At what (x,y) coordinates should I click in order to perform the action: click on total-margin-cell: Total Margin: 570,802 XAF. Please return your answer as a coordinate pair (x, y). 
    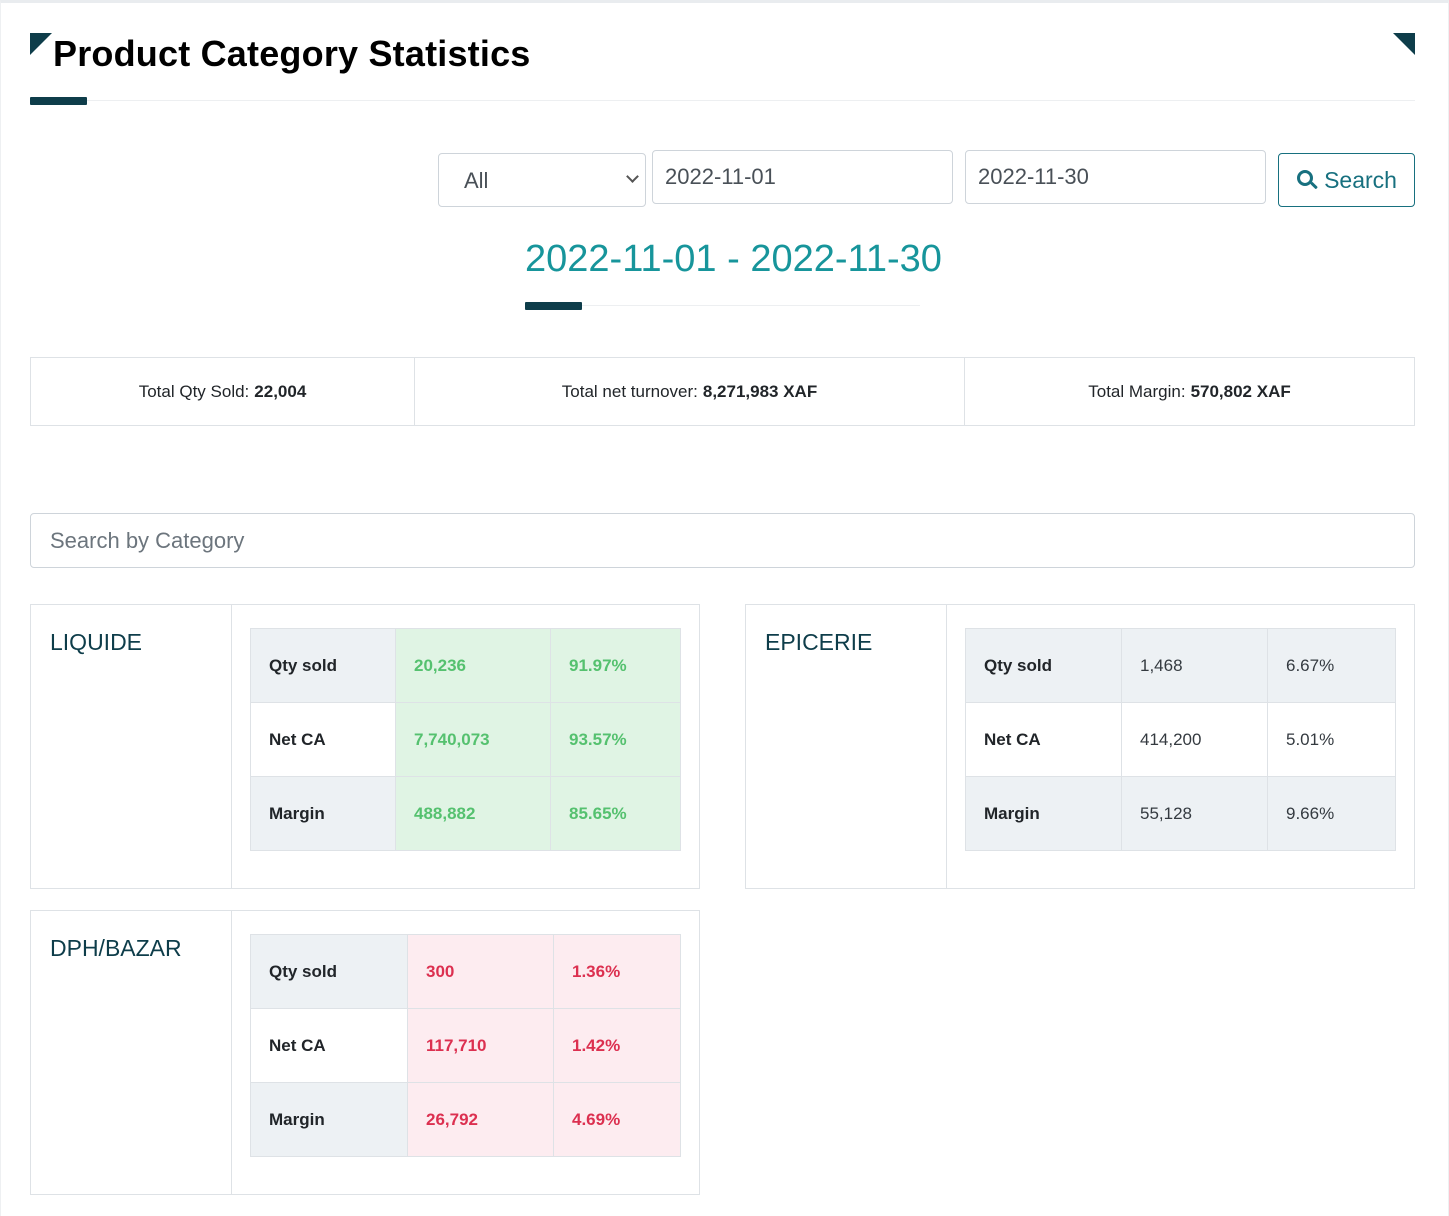
    Looking at the image, I should click on (1189, 391).